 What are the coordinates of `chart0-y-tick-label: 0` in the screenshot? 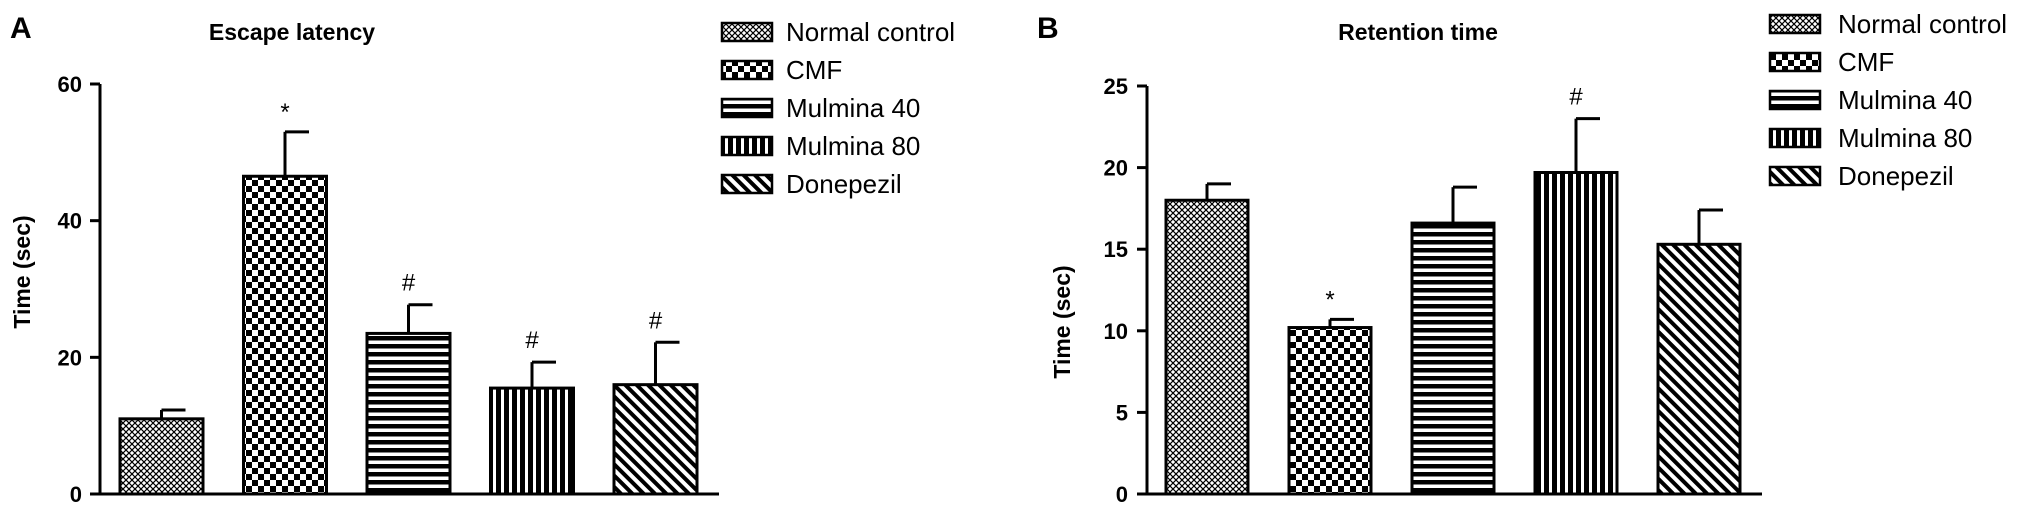 It's located at (76, 494).